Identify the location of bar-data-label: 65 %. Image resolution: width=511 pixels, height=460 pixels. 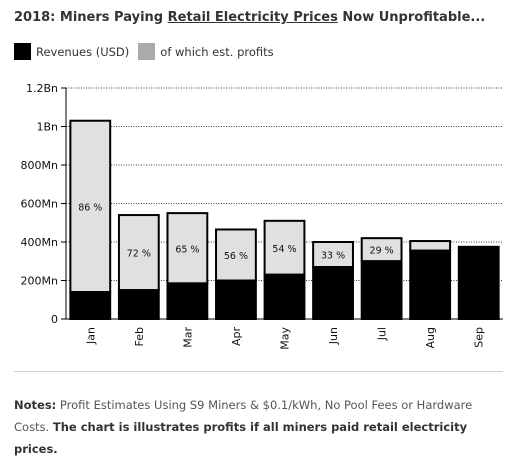
(187, 249).